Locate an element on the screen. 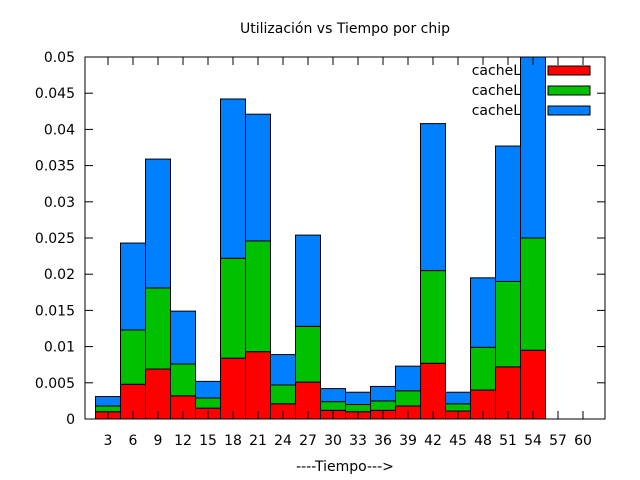 This screenshot has height=480, width=640. y-tick-label: 0.03 is located at coordinates (59, 203).